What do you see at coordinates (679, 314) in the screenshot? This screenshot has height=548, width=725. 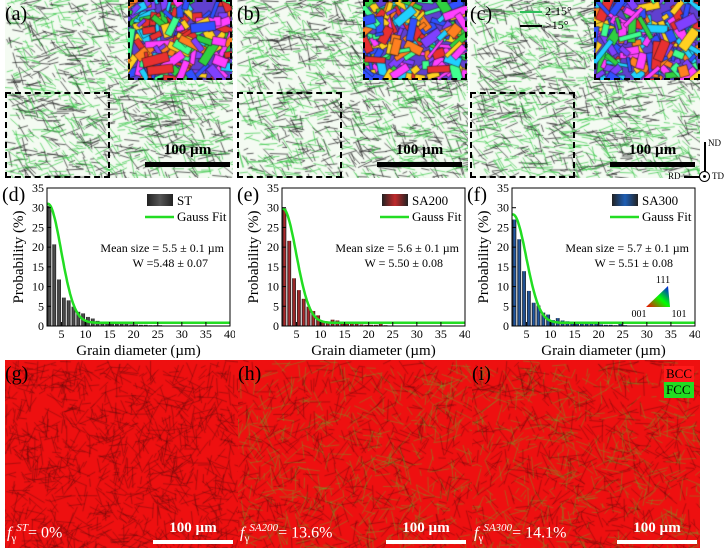 I see `ipf-label-101: 101` at bounding box center [679, 314].